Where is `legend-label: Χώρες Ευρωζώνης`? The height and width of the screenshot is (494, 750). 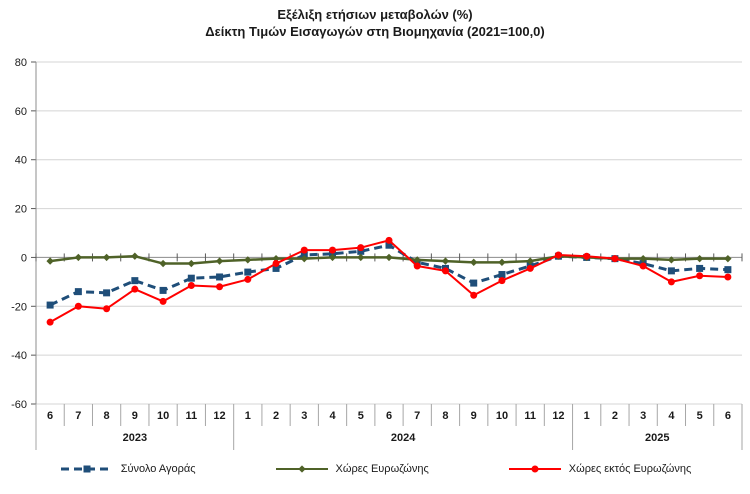 legend-label: Χώρες Ευρωζώνης is located at coordinates (382, 469).